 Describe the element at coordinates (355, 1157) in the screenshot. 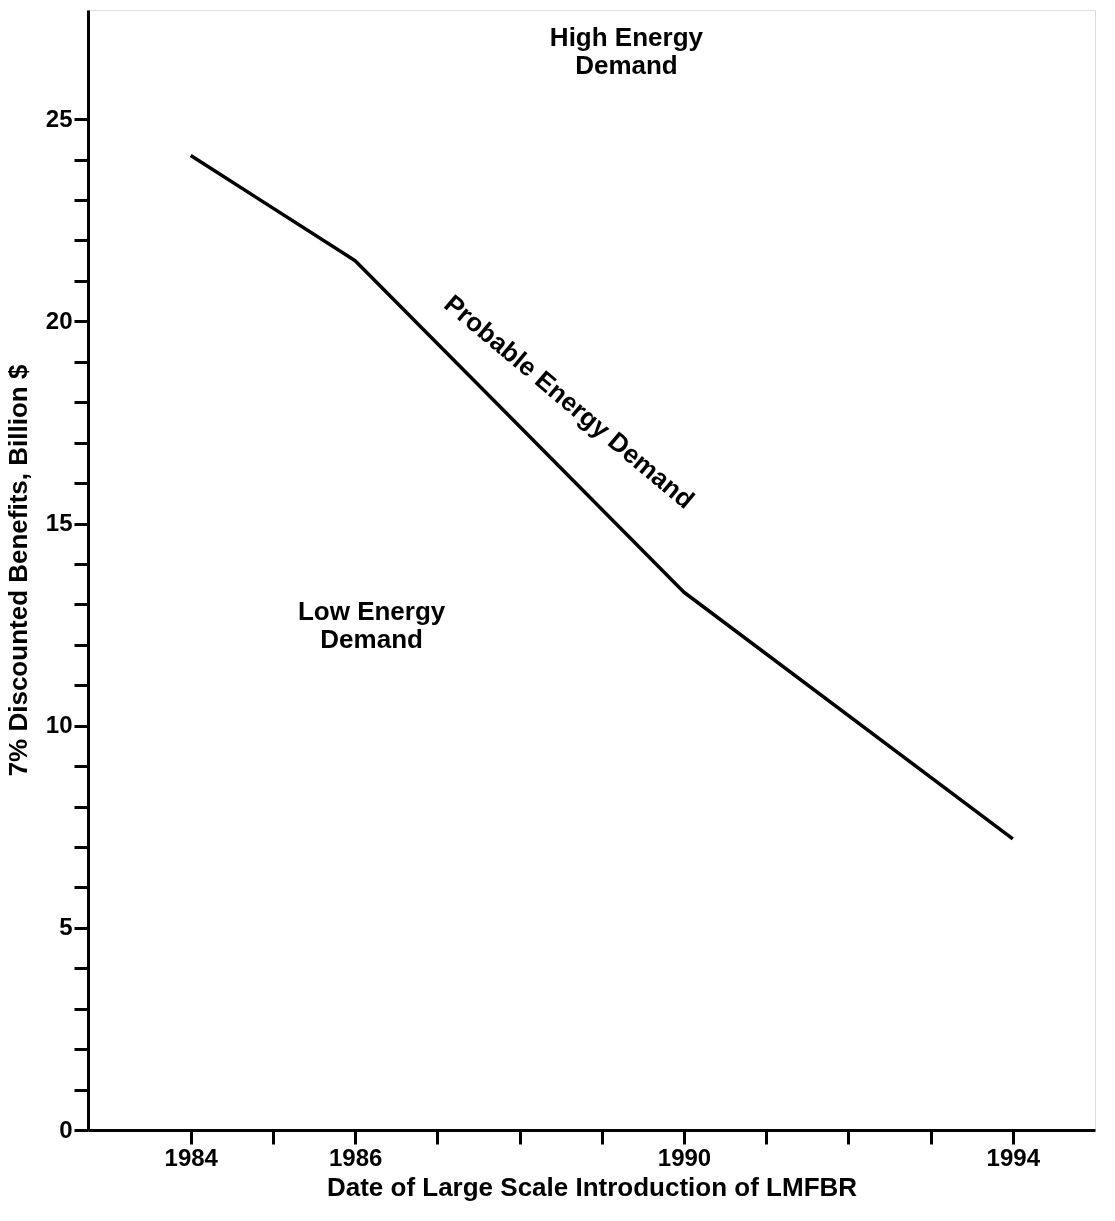

I see `x-tick-label: 1986` at that location.